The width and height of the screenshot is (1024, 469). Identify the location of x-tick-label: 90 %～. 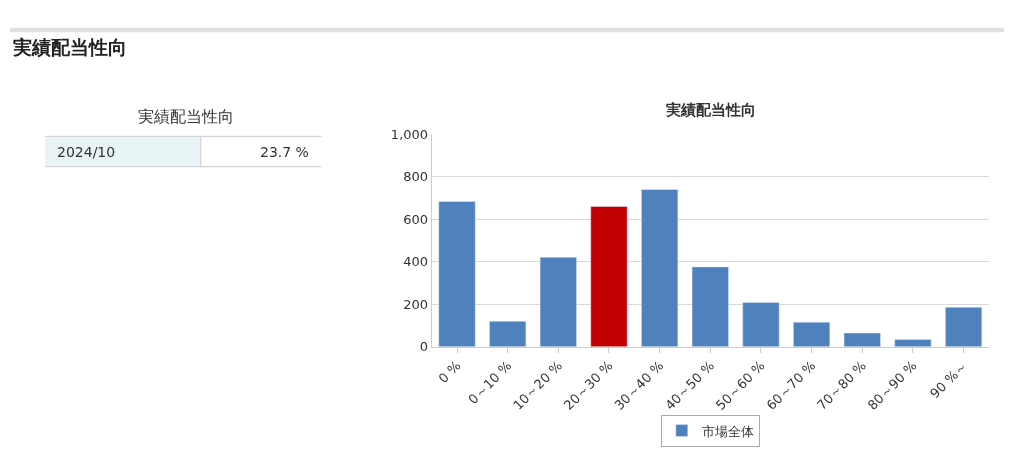
(949, 380).